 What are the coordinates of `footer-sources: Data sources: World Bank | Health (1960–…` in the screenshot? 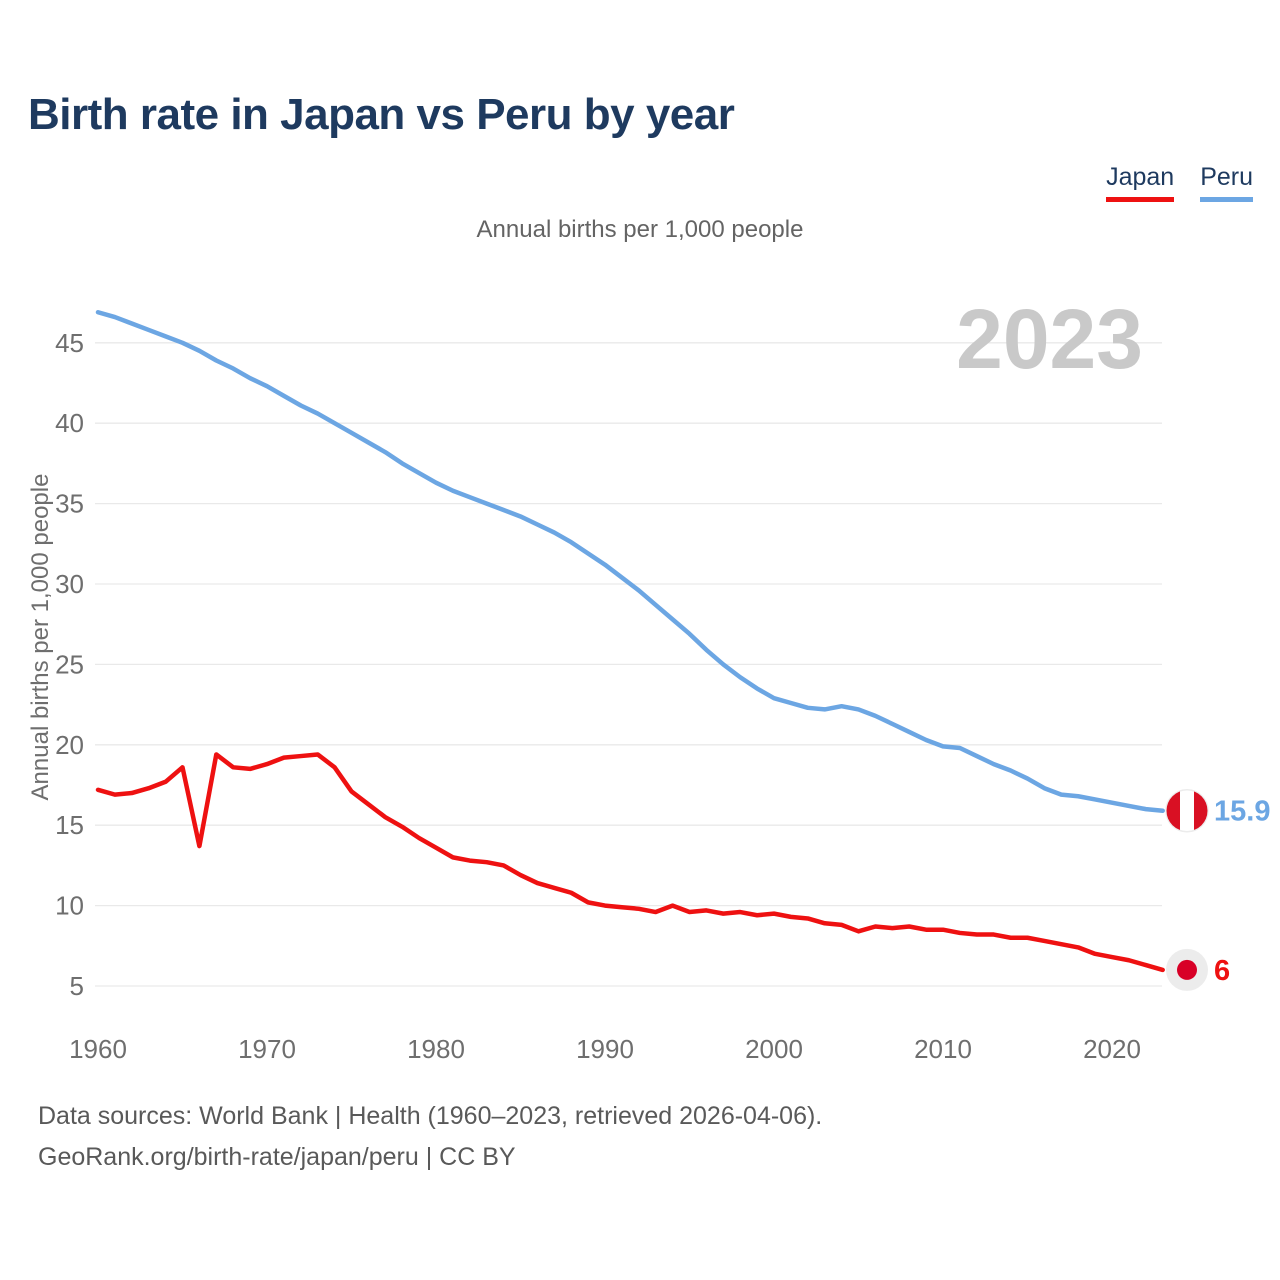 It's located at (430, 1116).